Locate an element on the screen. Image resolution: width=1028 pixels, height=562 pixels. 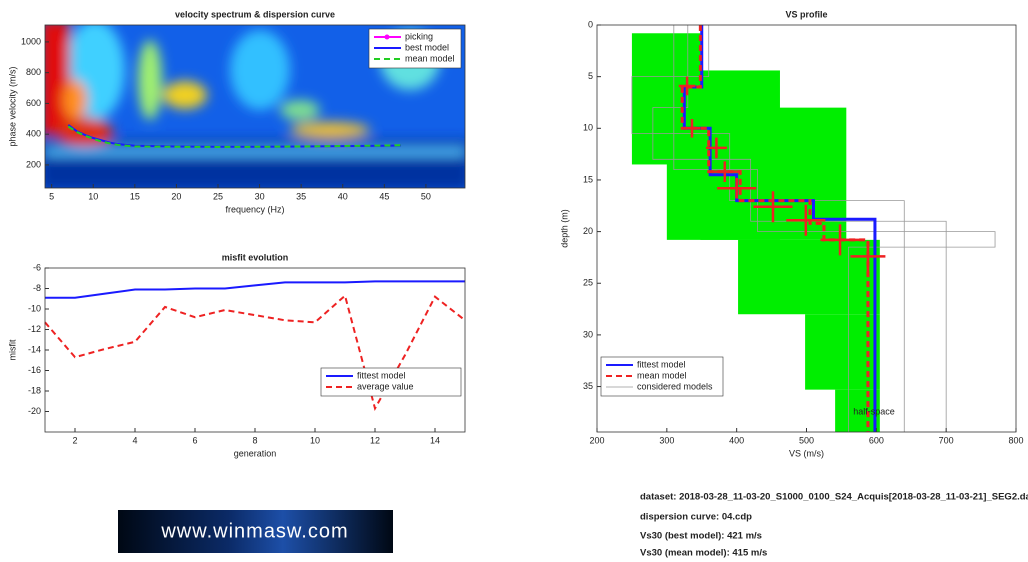
x-tick-label: 5 is located at coordinates (51, 196).